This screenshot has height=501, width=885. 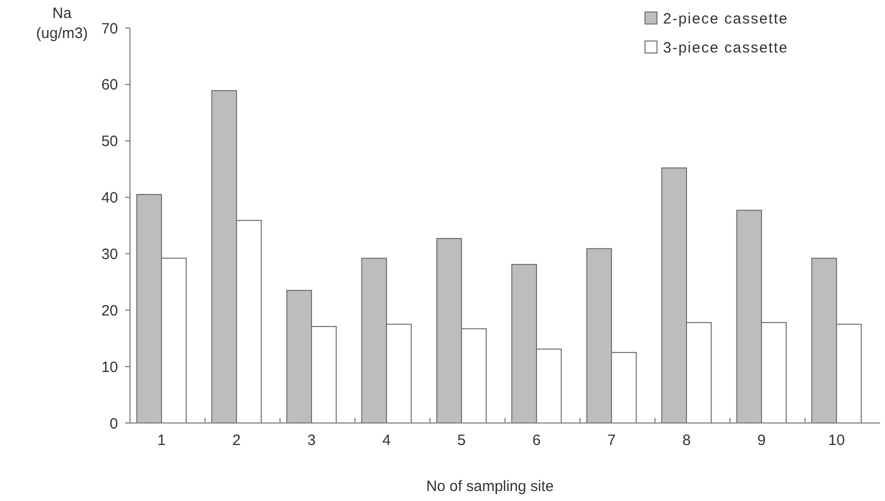 I want to click on x-tick-label: 6, so click(x=536, y=440).